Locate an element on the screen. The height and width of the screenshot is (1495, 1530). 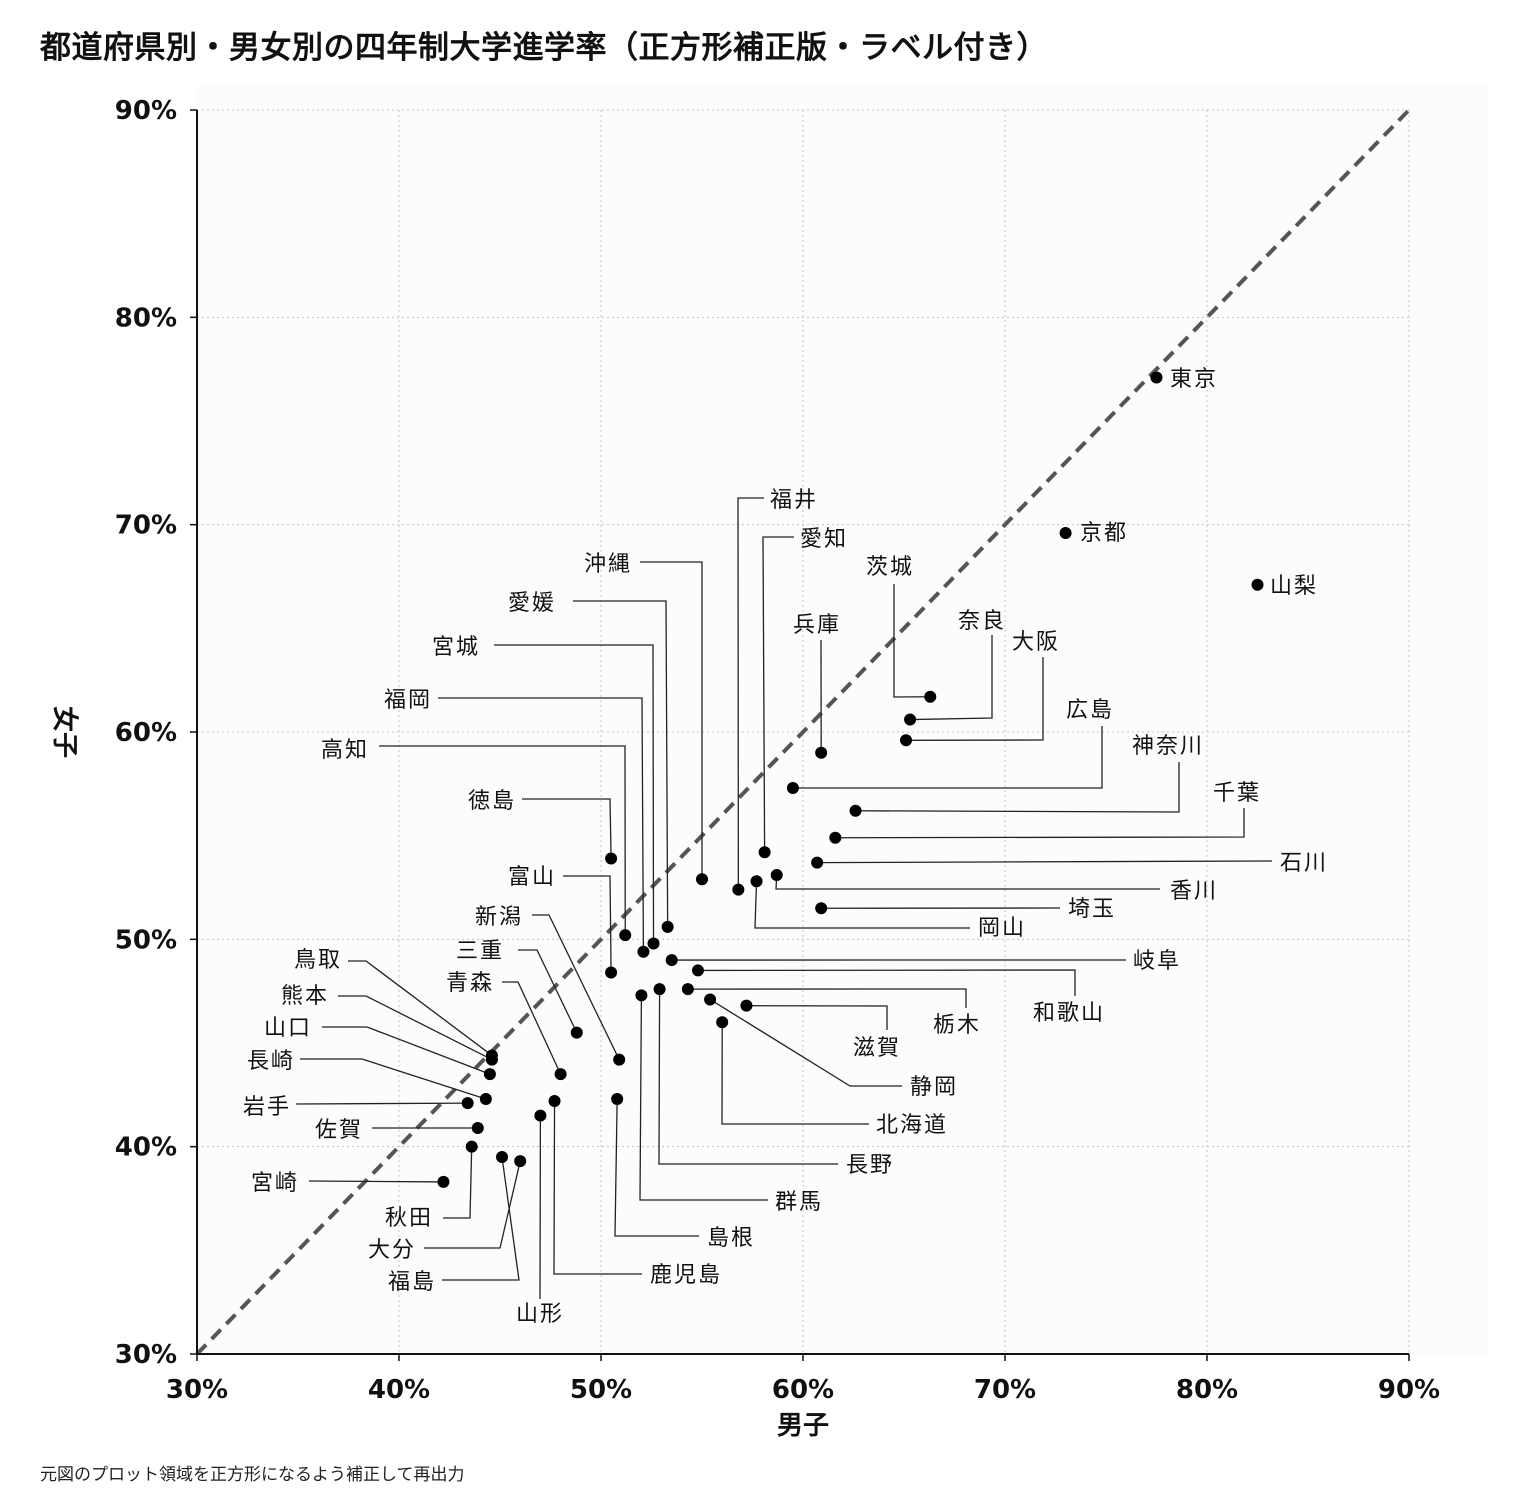
y-tick-label: 40% is located at coordinates (146, 1148).